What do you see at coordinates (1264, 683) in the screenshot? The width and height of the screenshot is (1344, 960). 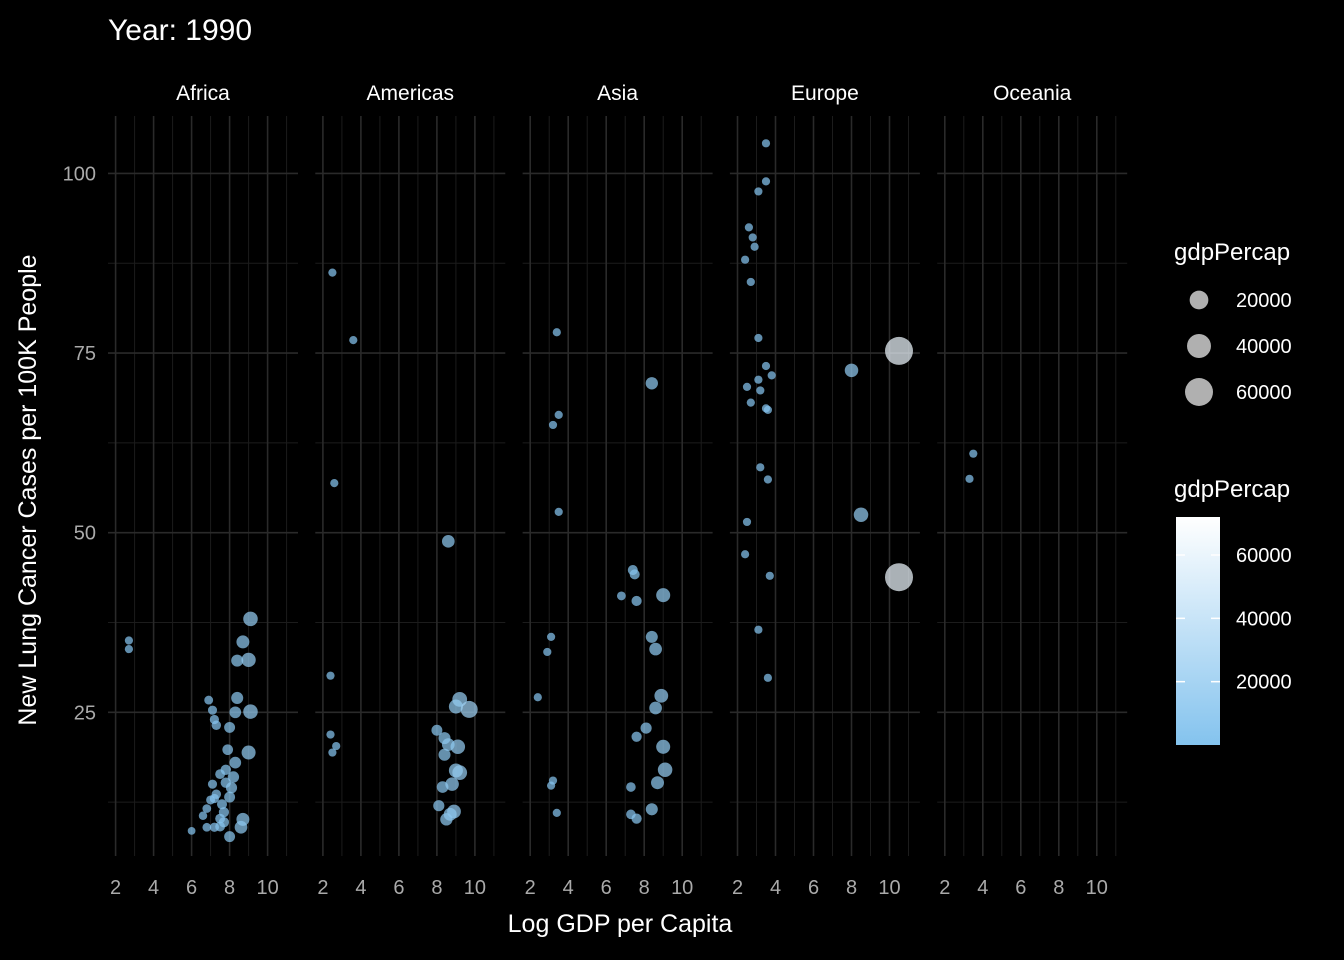 I see `colorbar-label: 20000` at bounding box center [1264, 683].